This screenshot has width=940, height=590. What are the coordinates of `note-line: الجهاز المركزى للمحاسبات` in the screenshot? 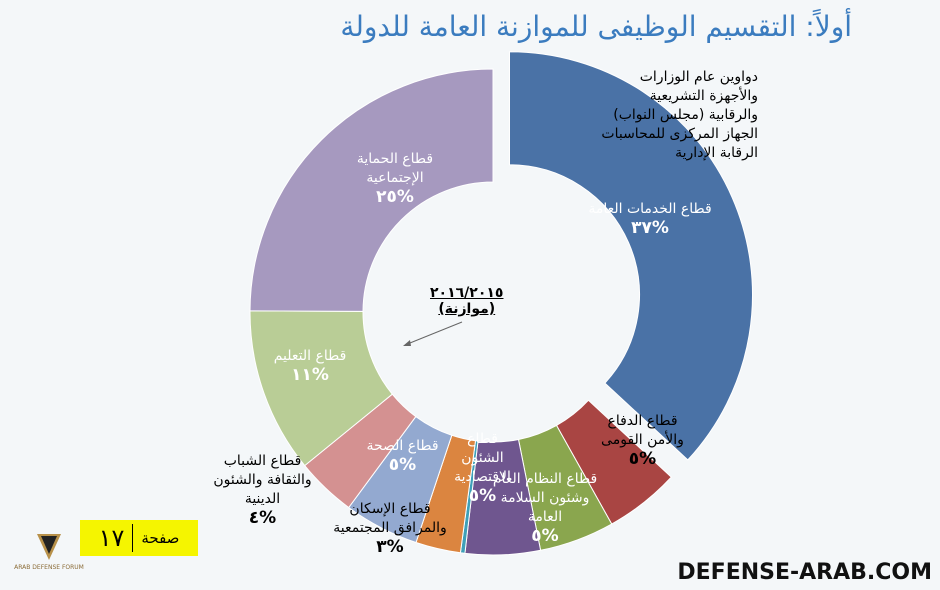 It's located at (679, 134).